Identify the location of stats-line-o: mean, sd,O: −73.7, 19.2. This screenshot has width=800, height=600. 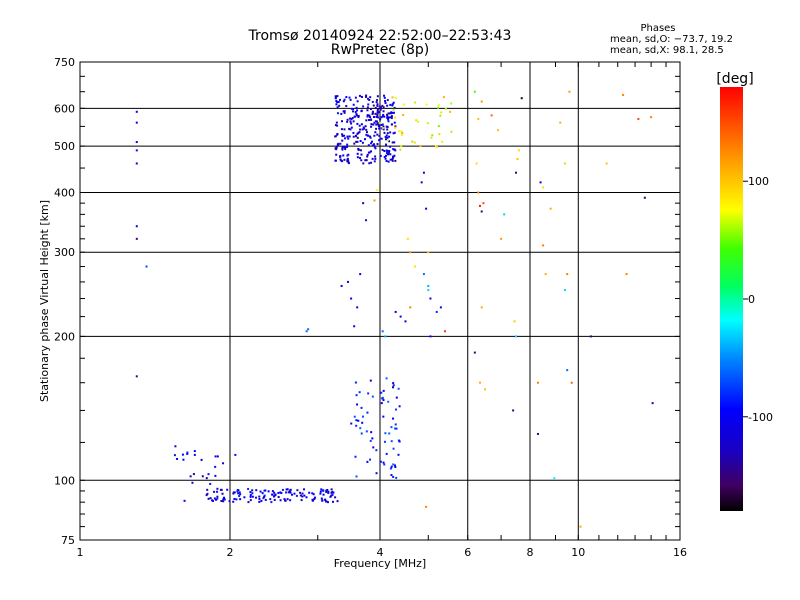
(671, 39).